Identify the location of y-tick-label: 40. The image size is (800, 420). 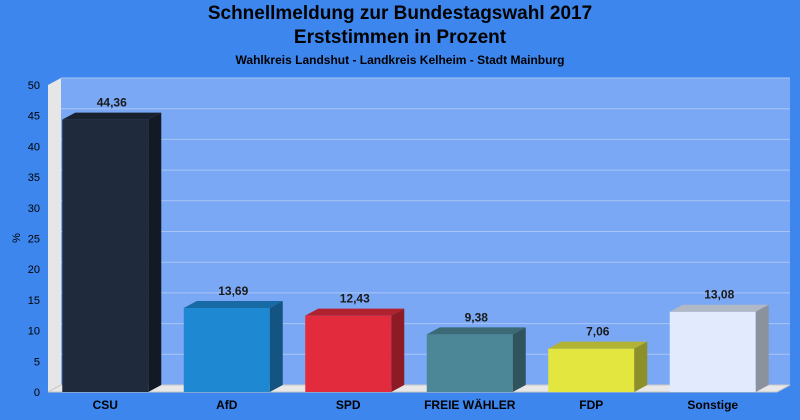
(34, 147).